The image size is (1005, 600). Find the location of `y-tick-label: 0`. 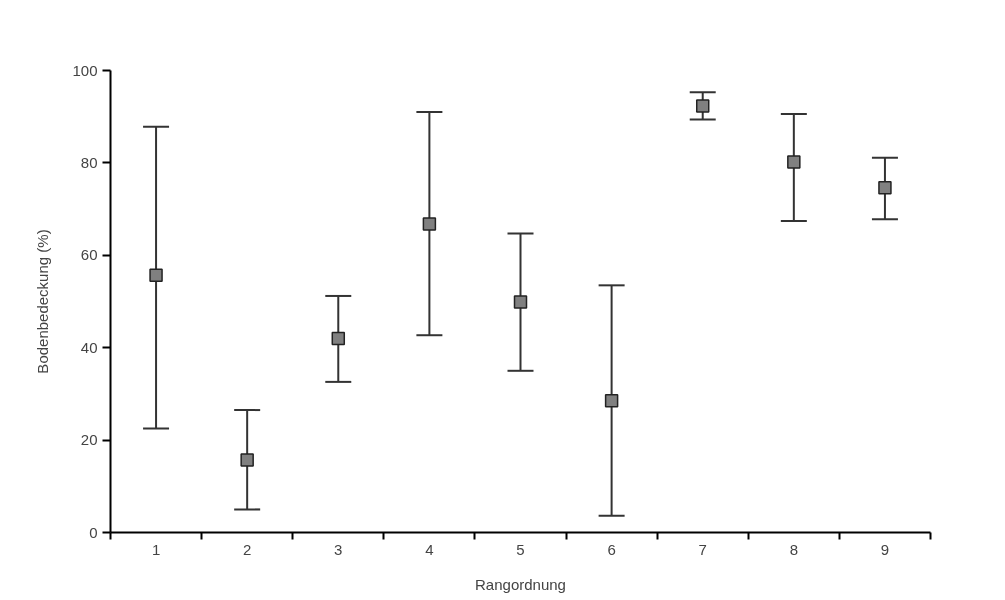

y-tick-label: 0 is located at coordinates (93, 532).